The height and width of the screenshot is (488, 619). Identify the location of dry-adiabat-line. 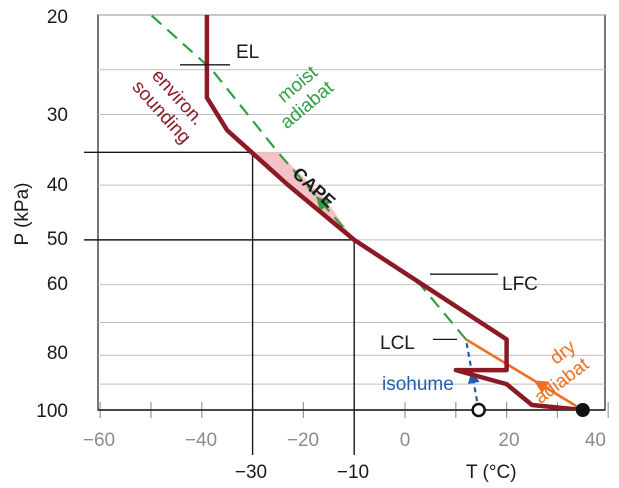
(524, 375).